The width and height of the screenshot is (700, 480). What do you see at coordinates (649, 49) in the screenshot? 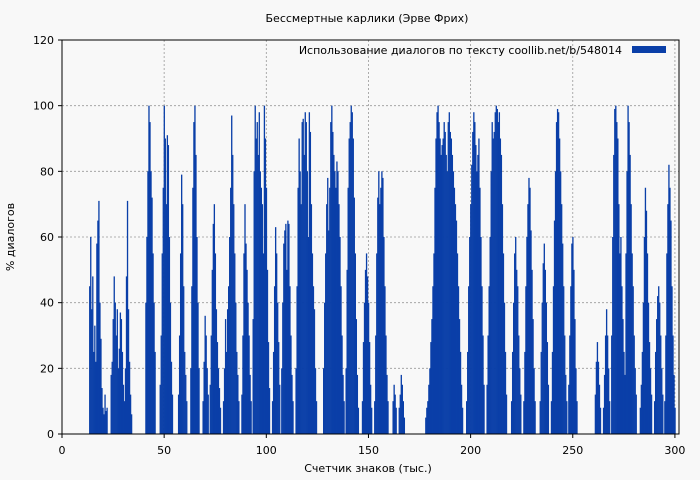
I see `legend-swatch` at bounding box center [649, 49].